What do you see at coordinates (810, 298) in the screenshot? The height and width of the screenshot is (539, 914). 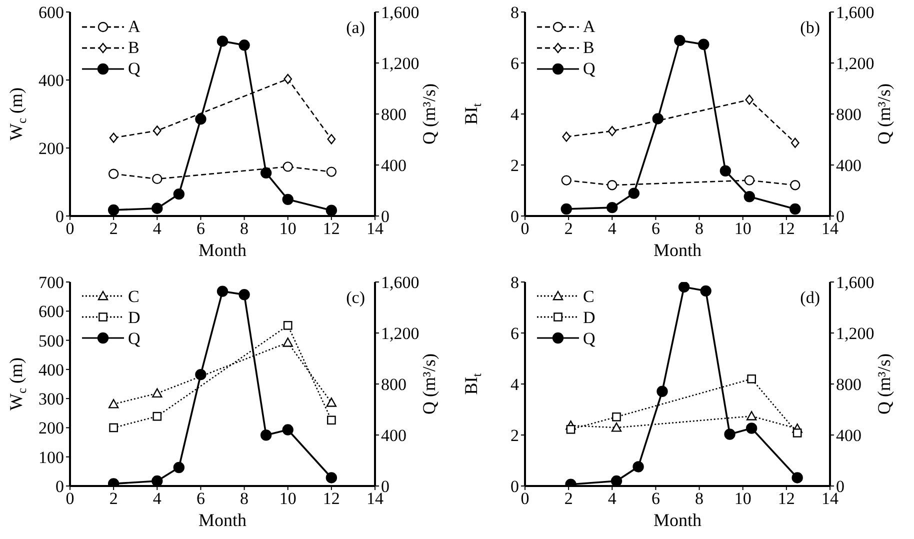 I see `annotation: (d)` at bounding box center [810, 298].